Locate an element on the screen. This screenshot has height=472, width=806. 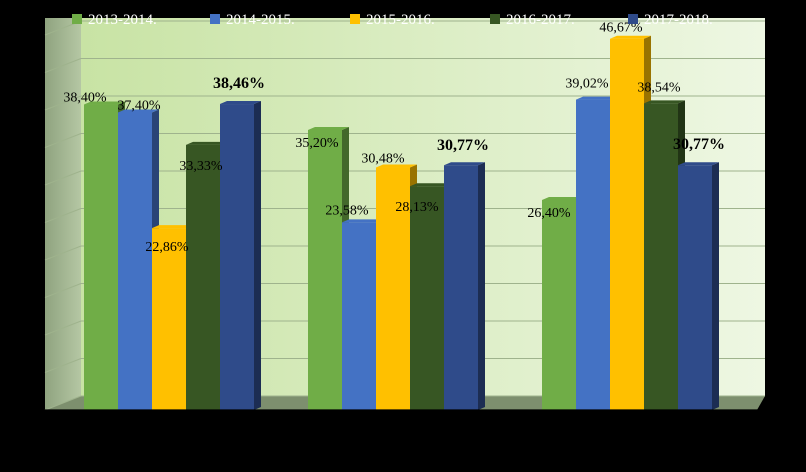
legend-label: 2016-2017. is located at coordinates (540, 20).